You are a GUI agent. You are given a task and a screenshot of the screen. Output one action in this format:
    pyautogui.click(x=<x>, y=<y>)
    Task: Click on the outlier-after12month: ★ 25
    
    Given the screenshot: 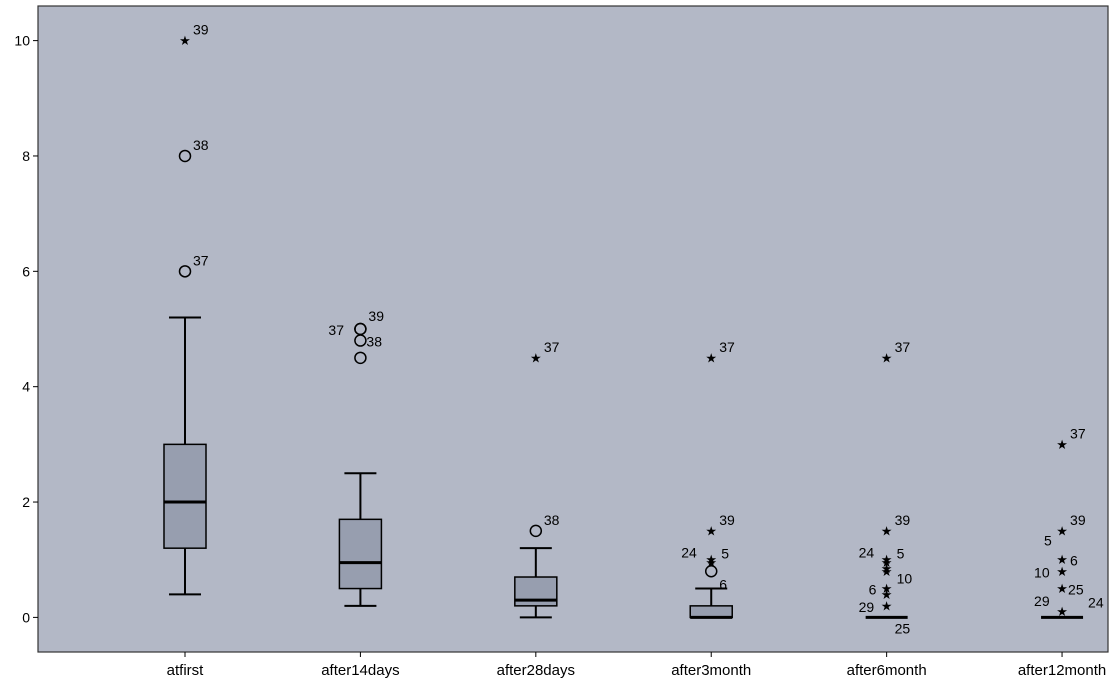 What is the action you would take?
    pyautogui.click(x=1070, y=589)
    